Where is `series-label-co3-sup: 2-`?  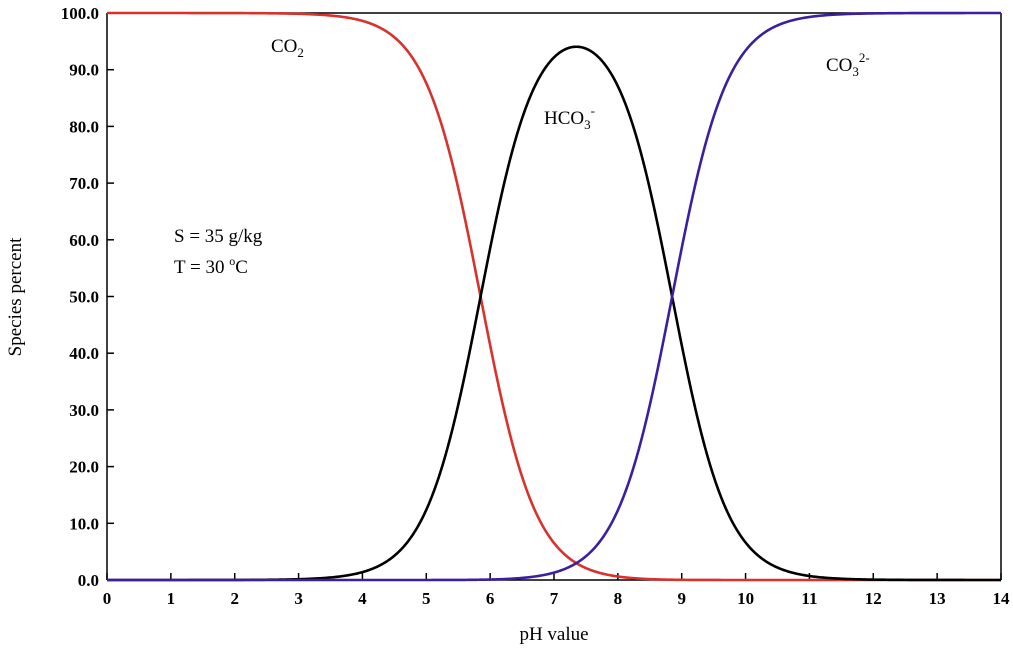
series-label-co3-sup: 2- is located at coordinates (864, 57).